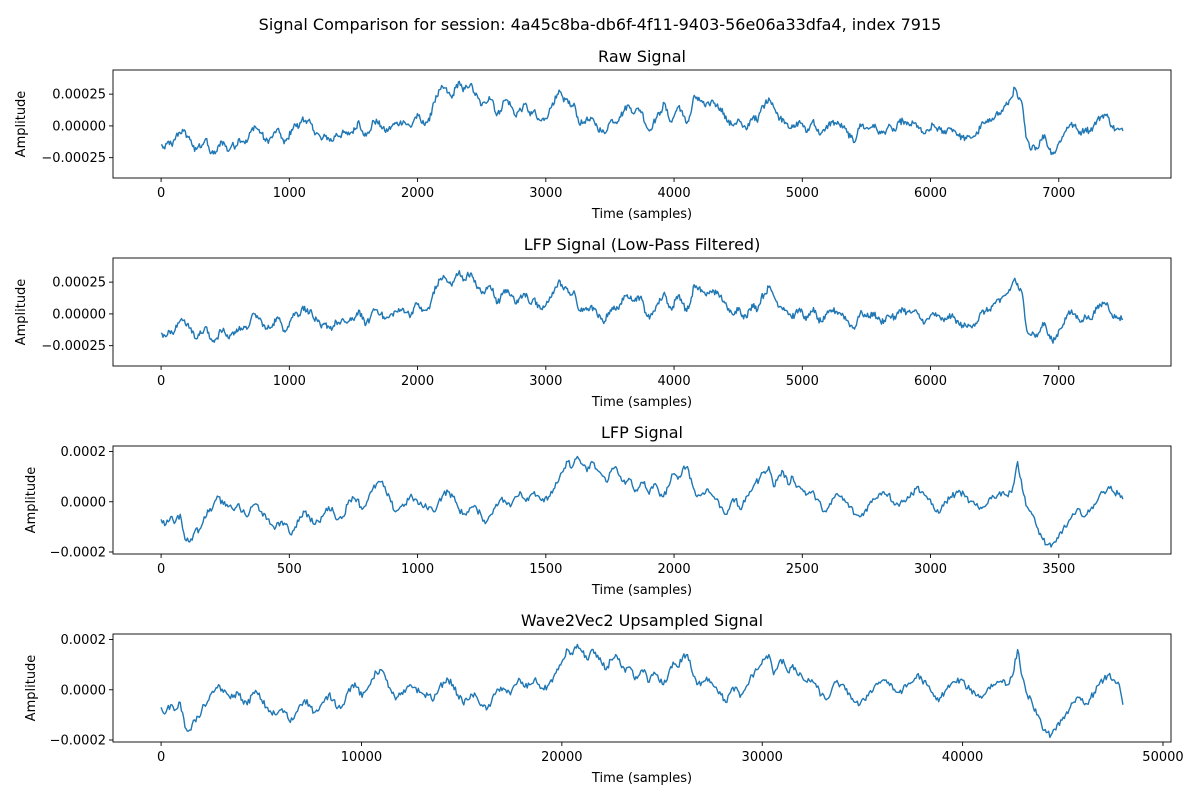  Describe the element at coordinates (1162, 757) in the screenshot. I see `x-tick-label: 50000` at that location.